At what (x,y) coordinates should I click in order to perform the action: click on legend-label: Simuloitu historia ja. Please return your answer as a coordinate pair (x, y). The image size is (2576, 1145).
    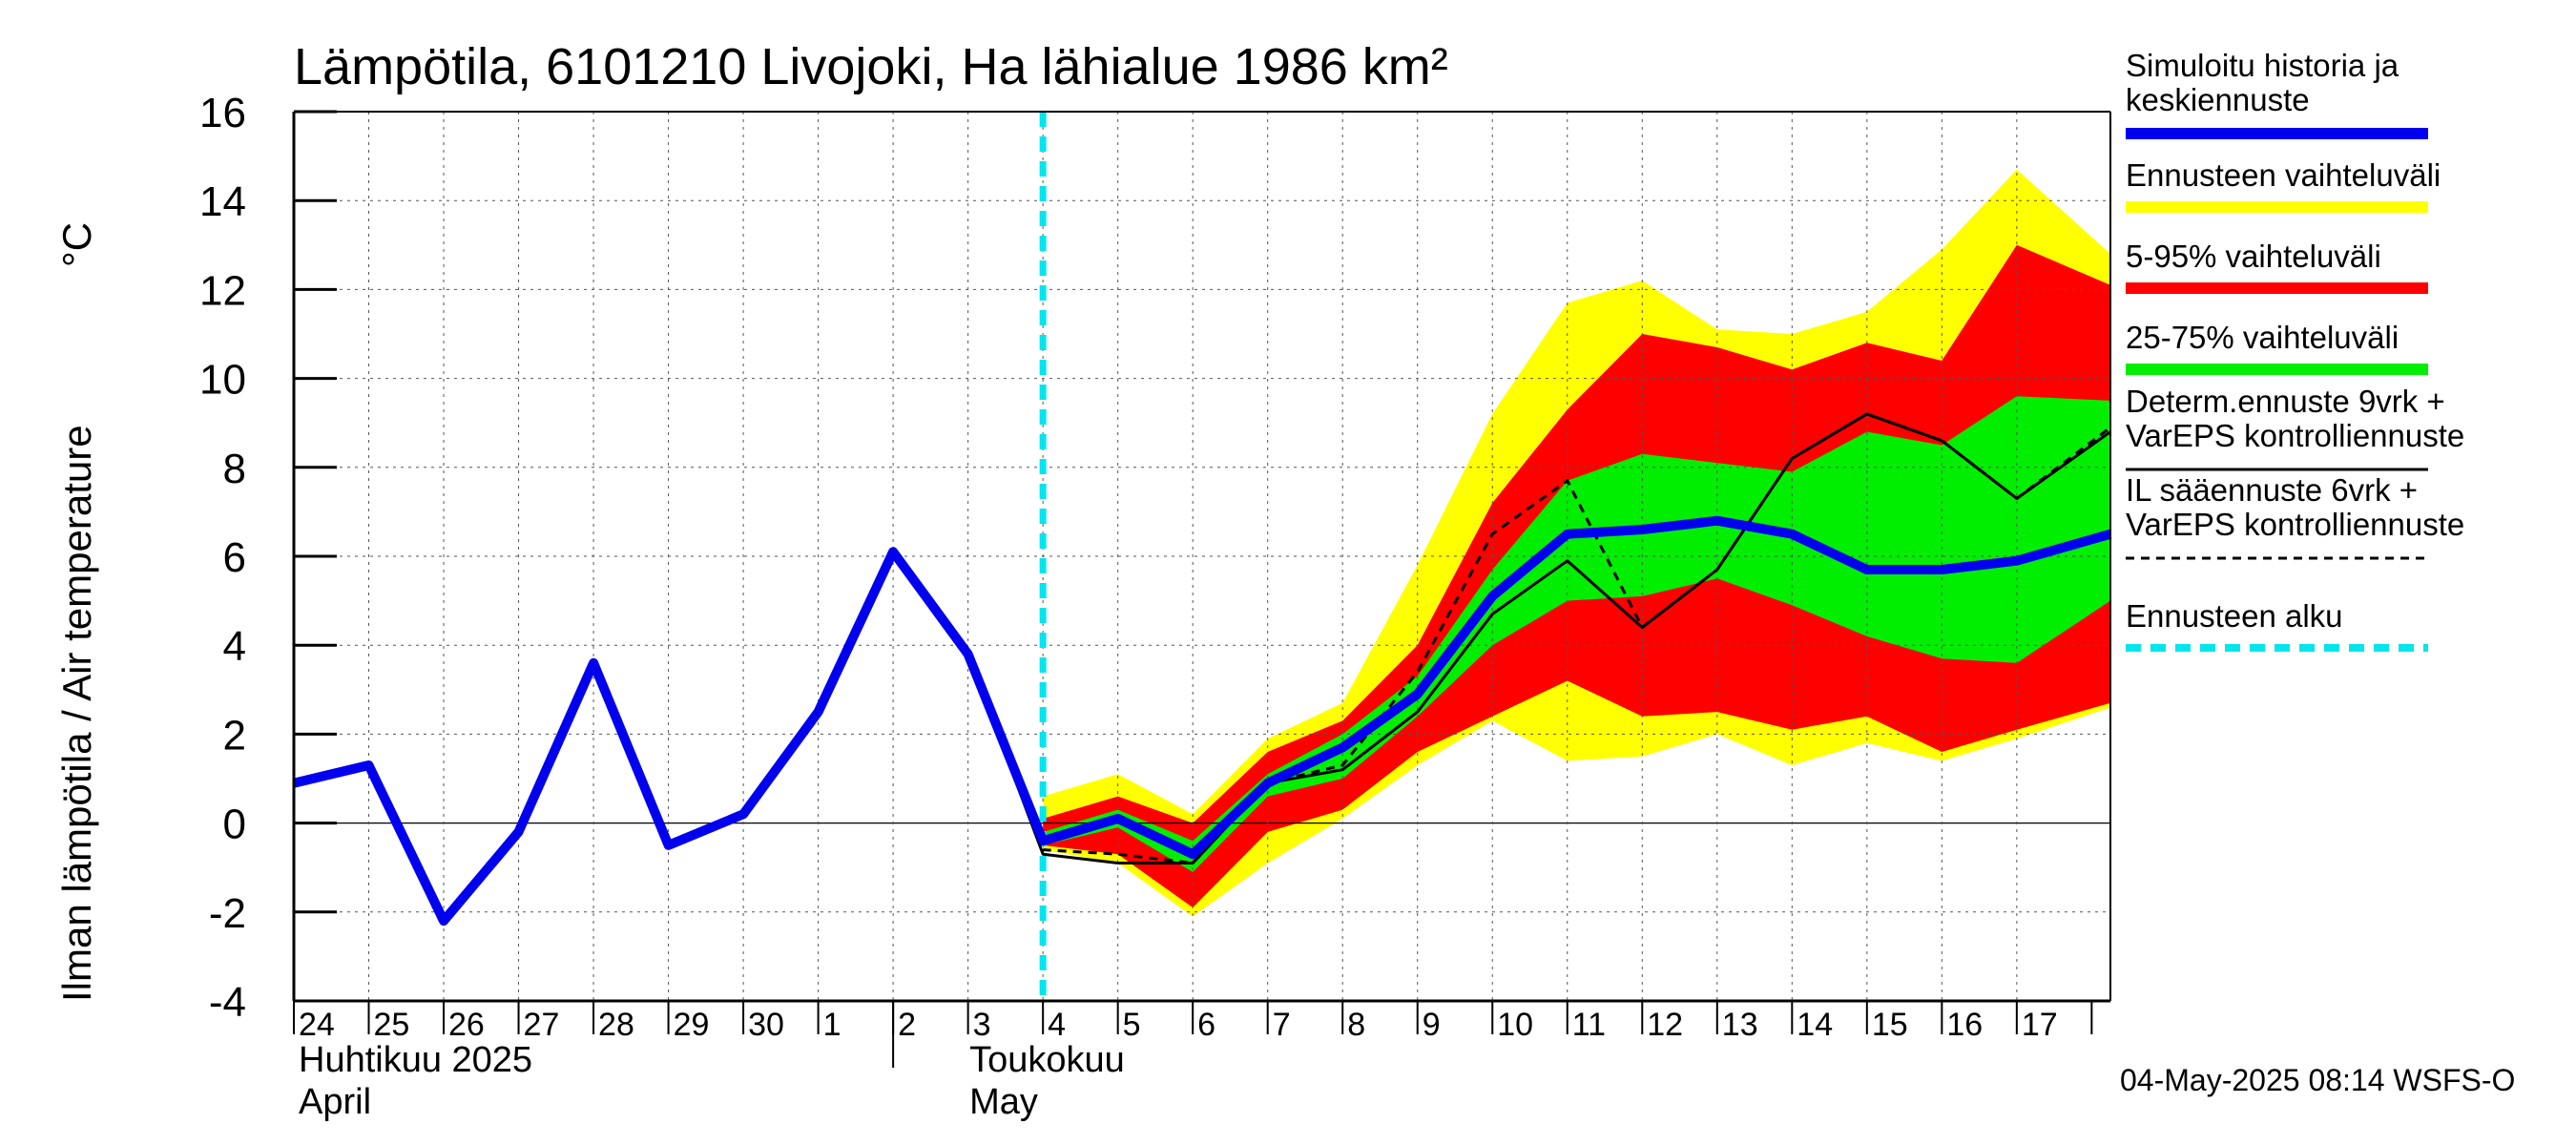
    Looking at the image, I should click on (2262, 66).